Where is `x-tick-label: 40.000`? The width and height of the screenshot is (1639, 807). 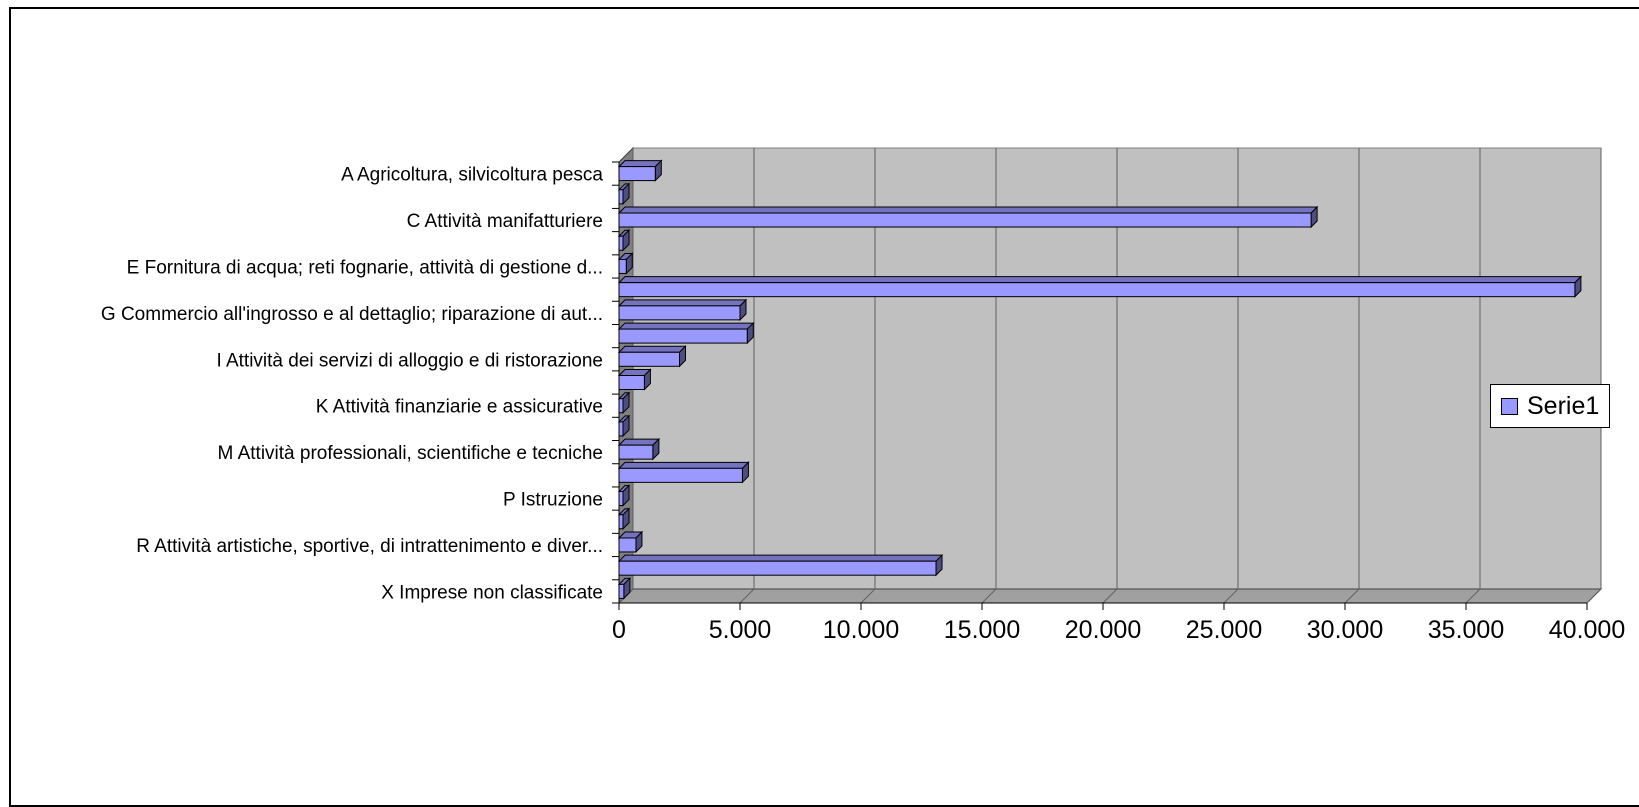 x-tick-label: 40.000 is located at coordinates (1587, 630).